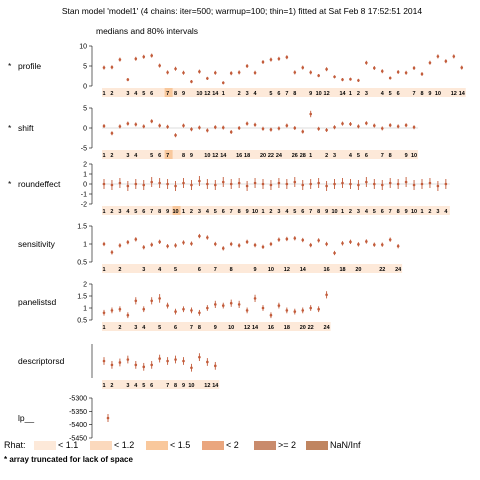 The height and width of the screenshot is (480, 480). Describe the element at coordinates (295, 156) in the screenshot. I see `index-label: 26` at that location.